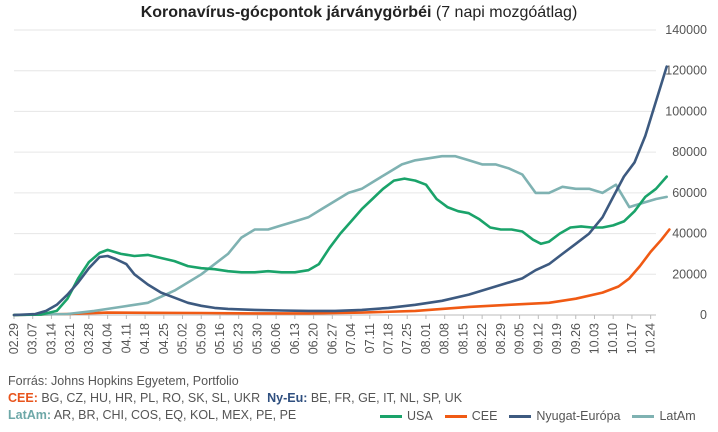 The height and width of the screenshot is (432, 718). What do you see at coordinates (578, 416) in the screenshot?
I see `legend-label: Nyugat-Európa` at bounding box center [578, 416].